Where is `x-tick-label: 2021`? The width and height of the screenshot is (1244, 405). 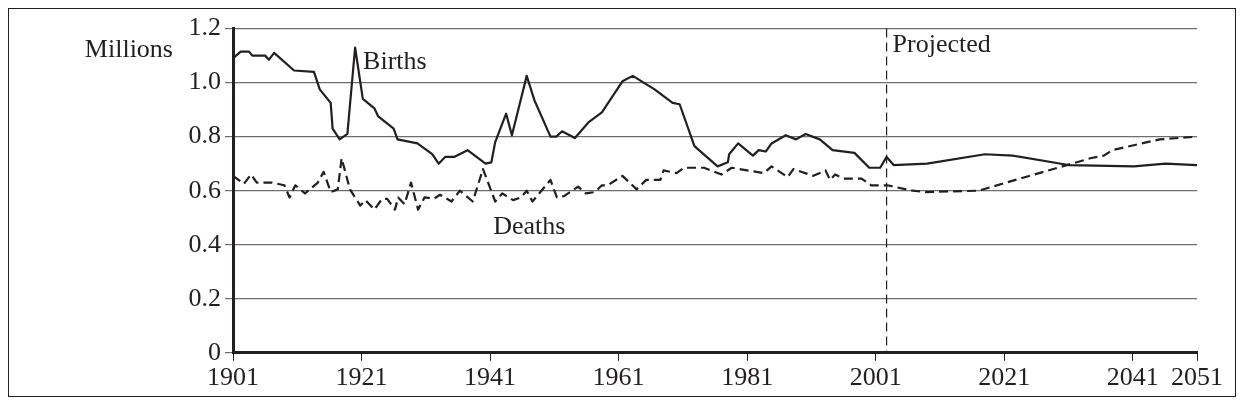
x-tick-label: 2021 is located at coordinates (1004, 377).